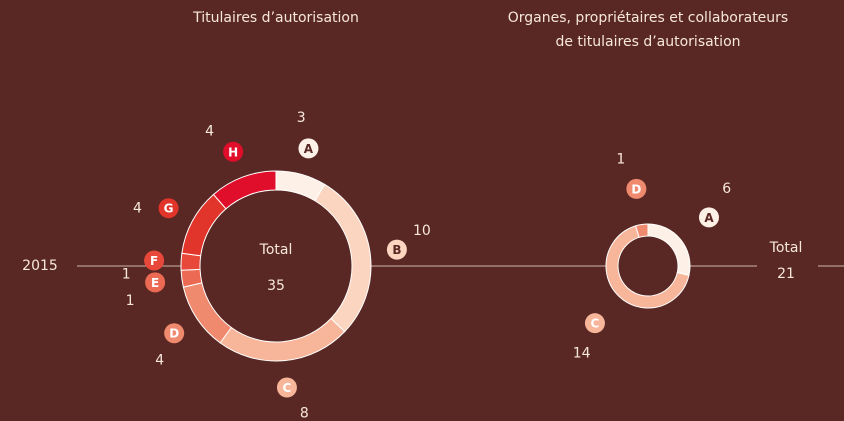 Image resolution: width=844 pixels, height=421 pixels. I want to click on row-label: 2015, so click(40, 266).